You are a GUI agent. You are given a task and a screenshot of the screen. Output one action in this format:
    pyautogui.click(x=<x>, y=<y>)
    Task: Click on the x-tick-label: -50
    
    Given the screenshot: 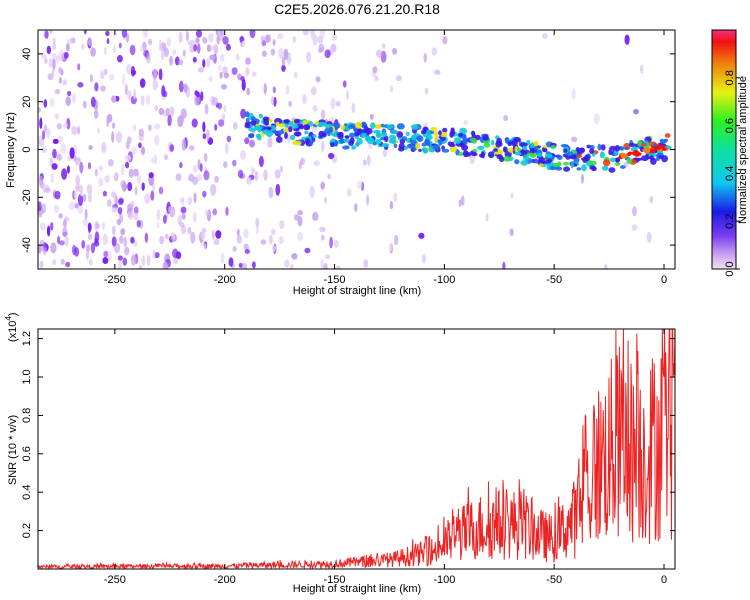 What is the action you would take?
    pyautogui.click(x=554, y=580)
    